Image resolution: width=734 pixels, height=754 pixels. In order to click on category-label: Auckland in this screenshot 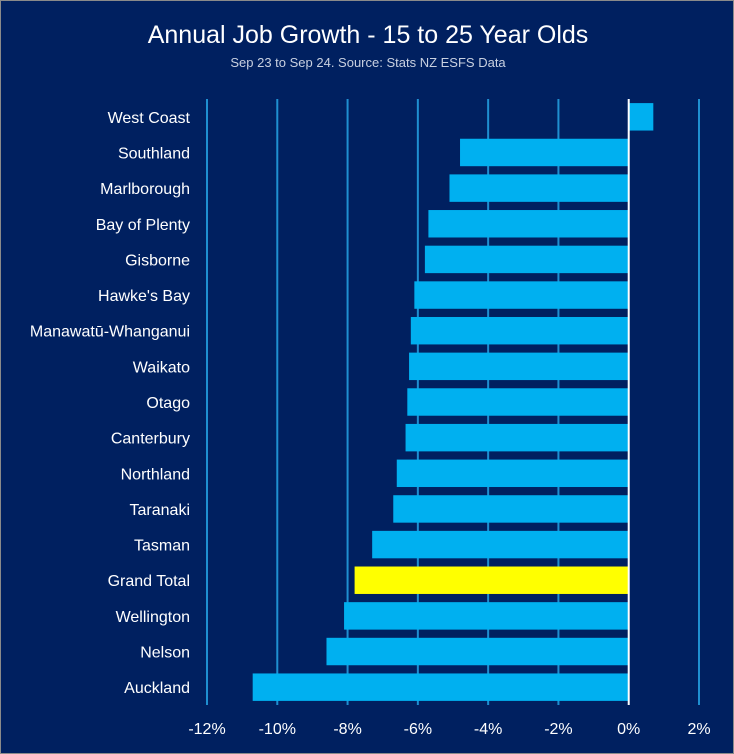, I will do `click(157, 688)`.